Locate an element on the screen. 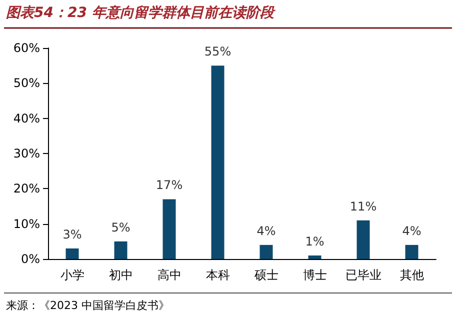 This screenshot has width=456, height=321. y-tick-label: 40% is located at coordinates (26, 118).